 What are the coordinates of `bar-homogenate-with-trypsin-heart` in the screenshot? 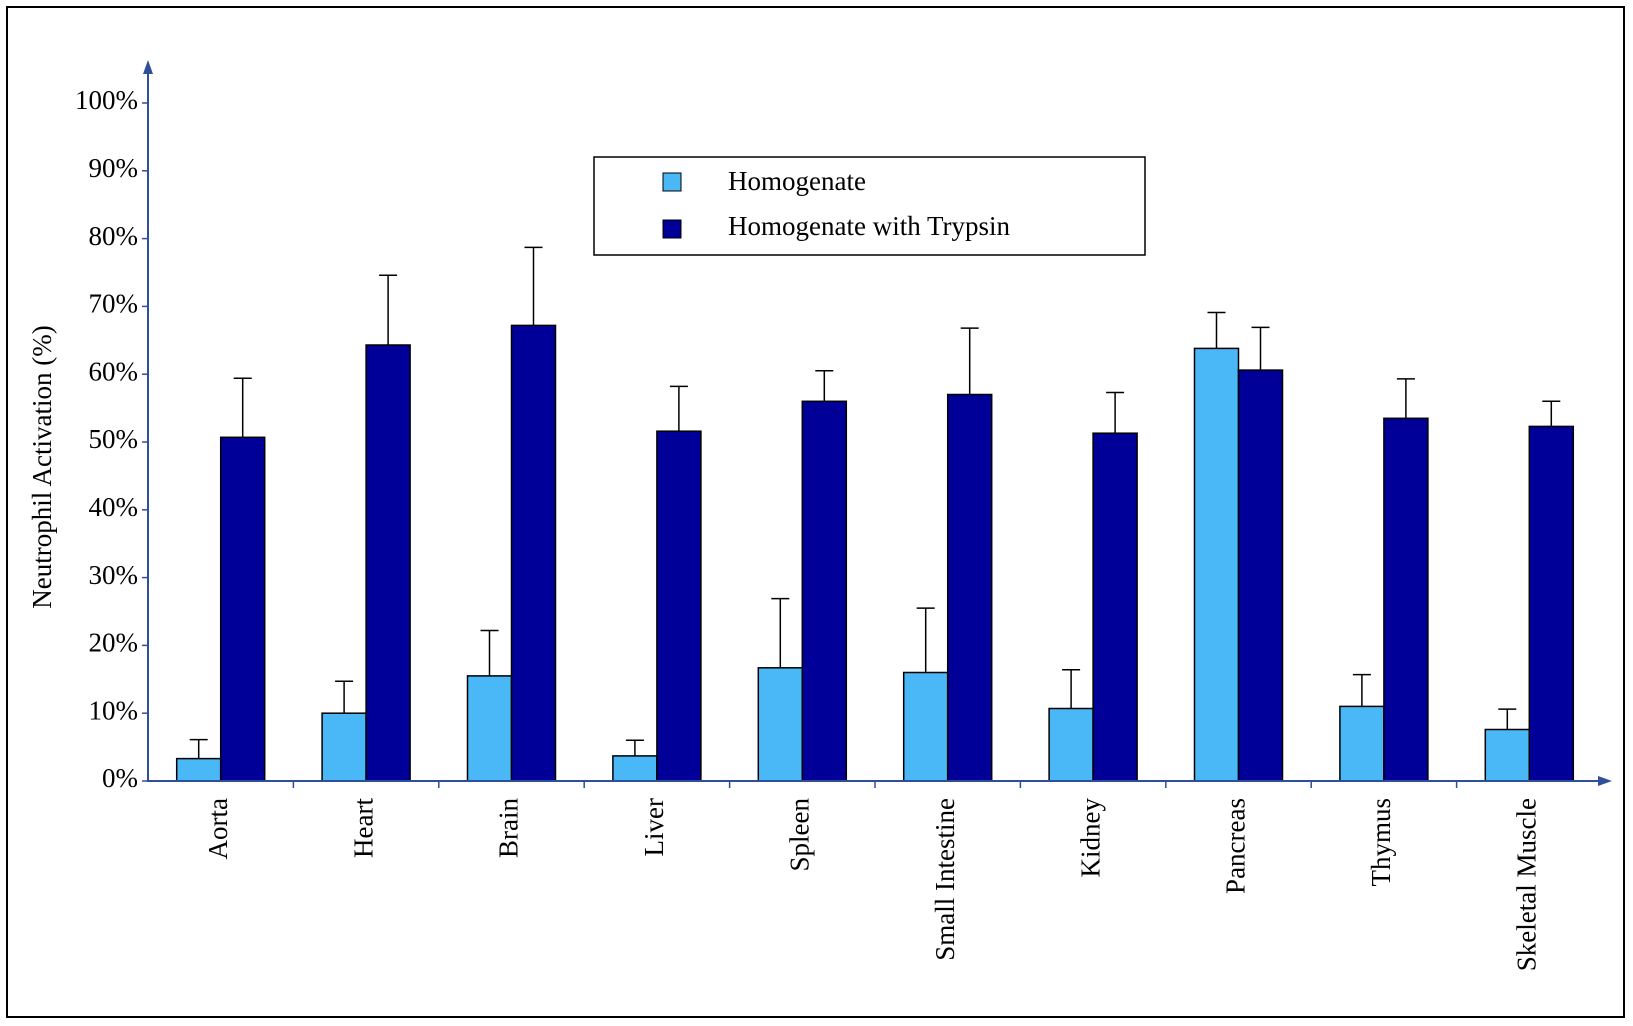 It's located at (388, 563).